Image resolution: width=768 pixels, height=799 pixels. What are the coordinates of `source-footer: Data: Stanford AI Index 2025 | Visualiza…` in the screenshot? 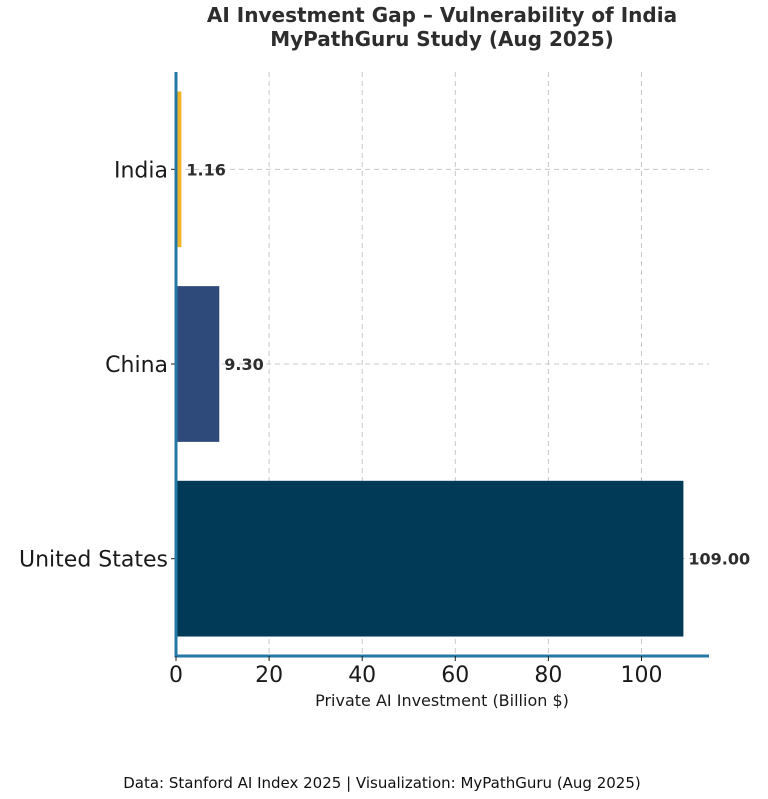 It's located at (382, 783).